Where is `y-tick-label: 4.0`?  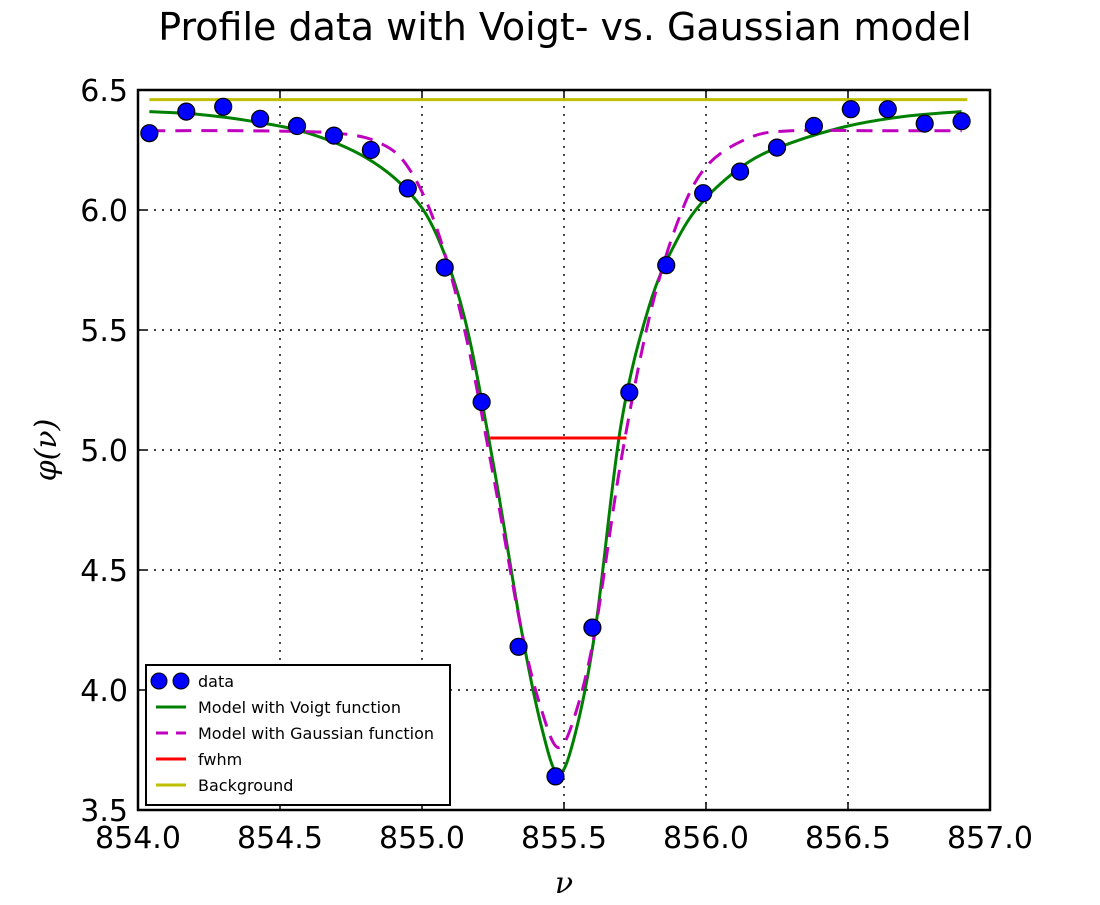
y-tick-label: 4.0 is located at coordinates (104, 691).